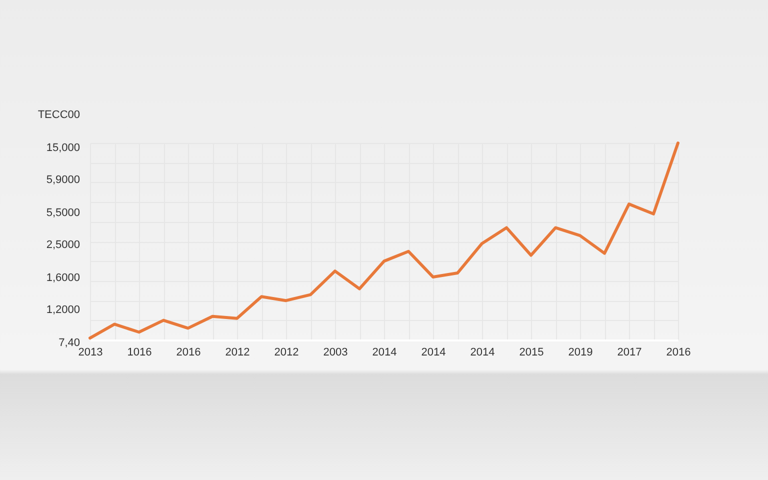  I want to click on text: 15,000, so click(63, 148).